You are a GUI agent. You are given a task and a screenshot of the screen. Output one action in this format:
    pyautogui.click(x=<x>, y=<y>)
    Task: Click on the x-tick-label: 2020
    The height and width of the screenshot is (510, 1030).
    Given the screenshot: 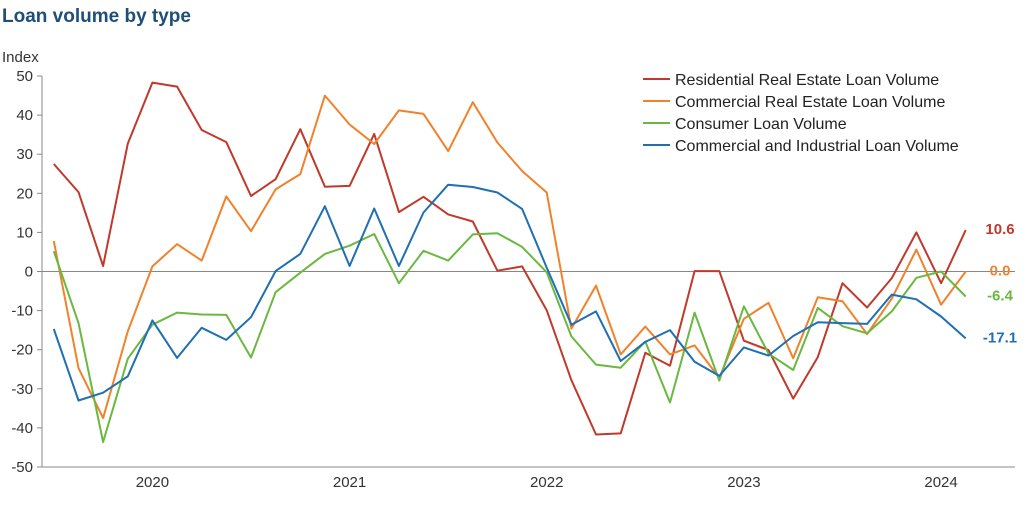 What is the action you would take?
    pyautogui.click(x=152, y=482)
    